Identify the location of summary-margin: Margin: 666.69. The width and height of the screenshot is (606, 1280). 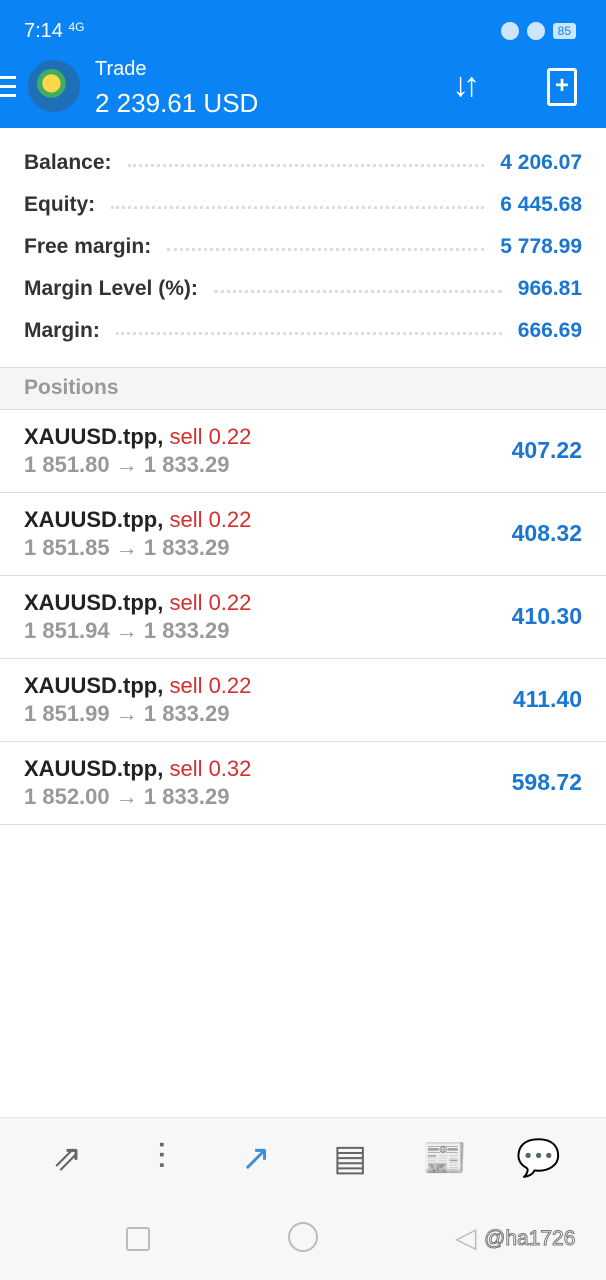
(303, 331).